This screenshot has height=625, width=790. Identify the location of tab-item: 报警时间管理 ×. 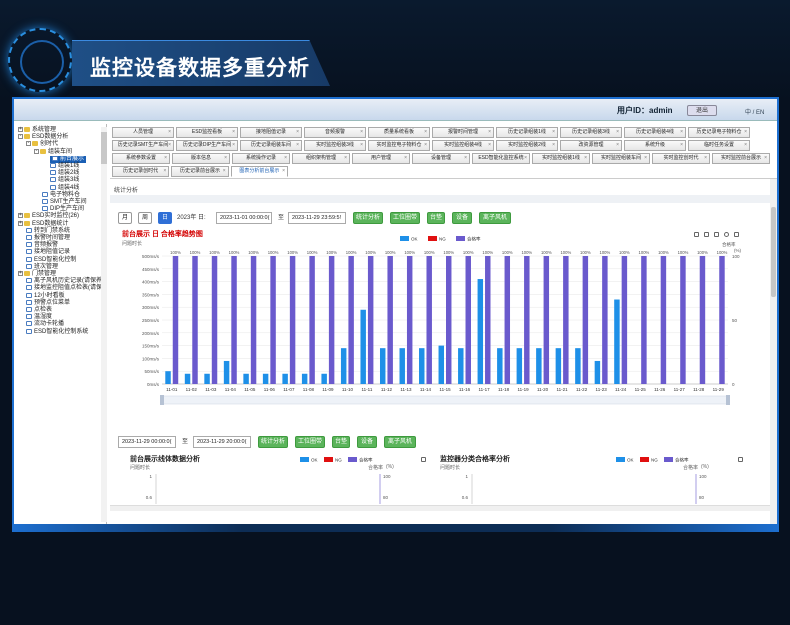
(463, 132).